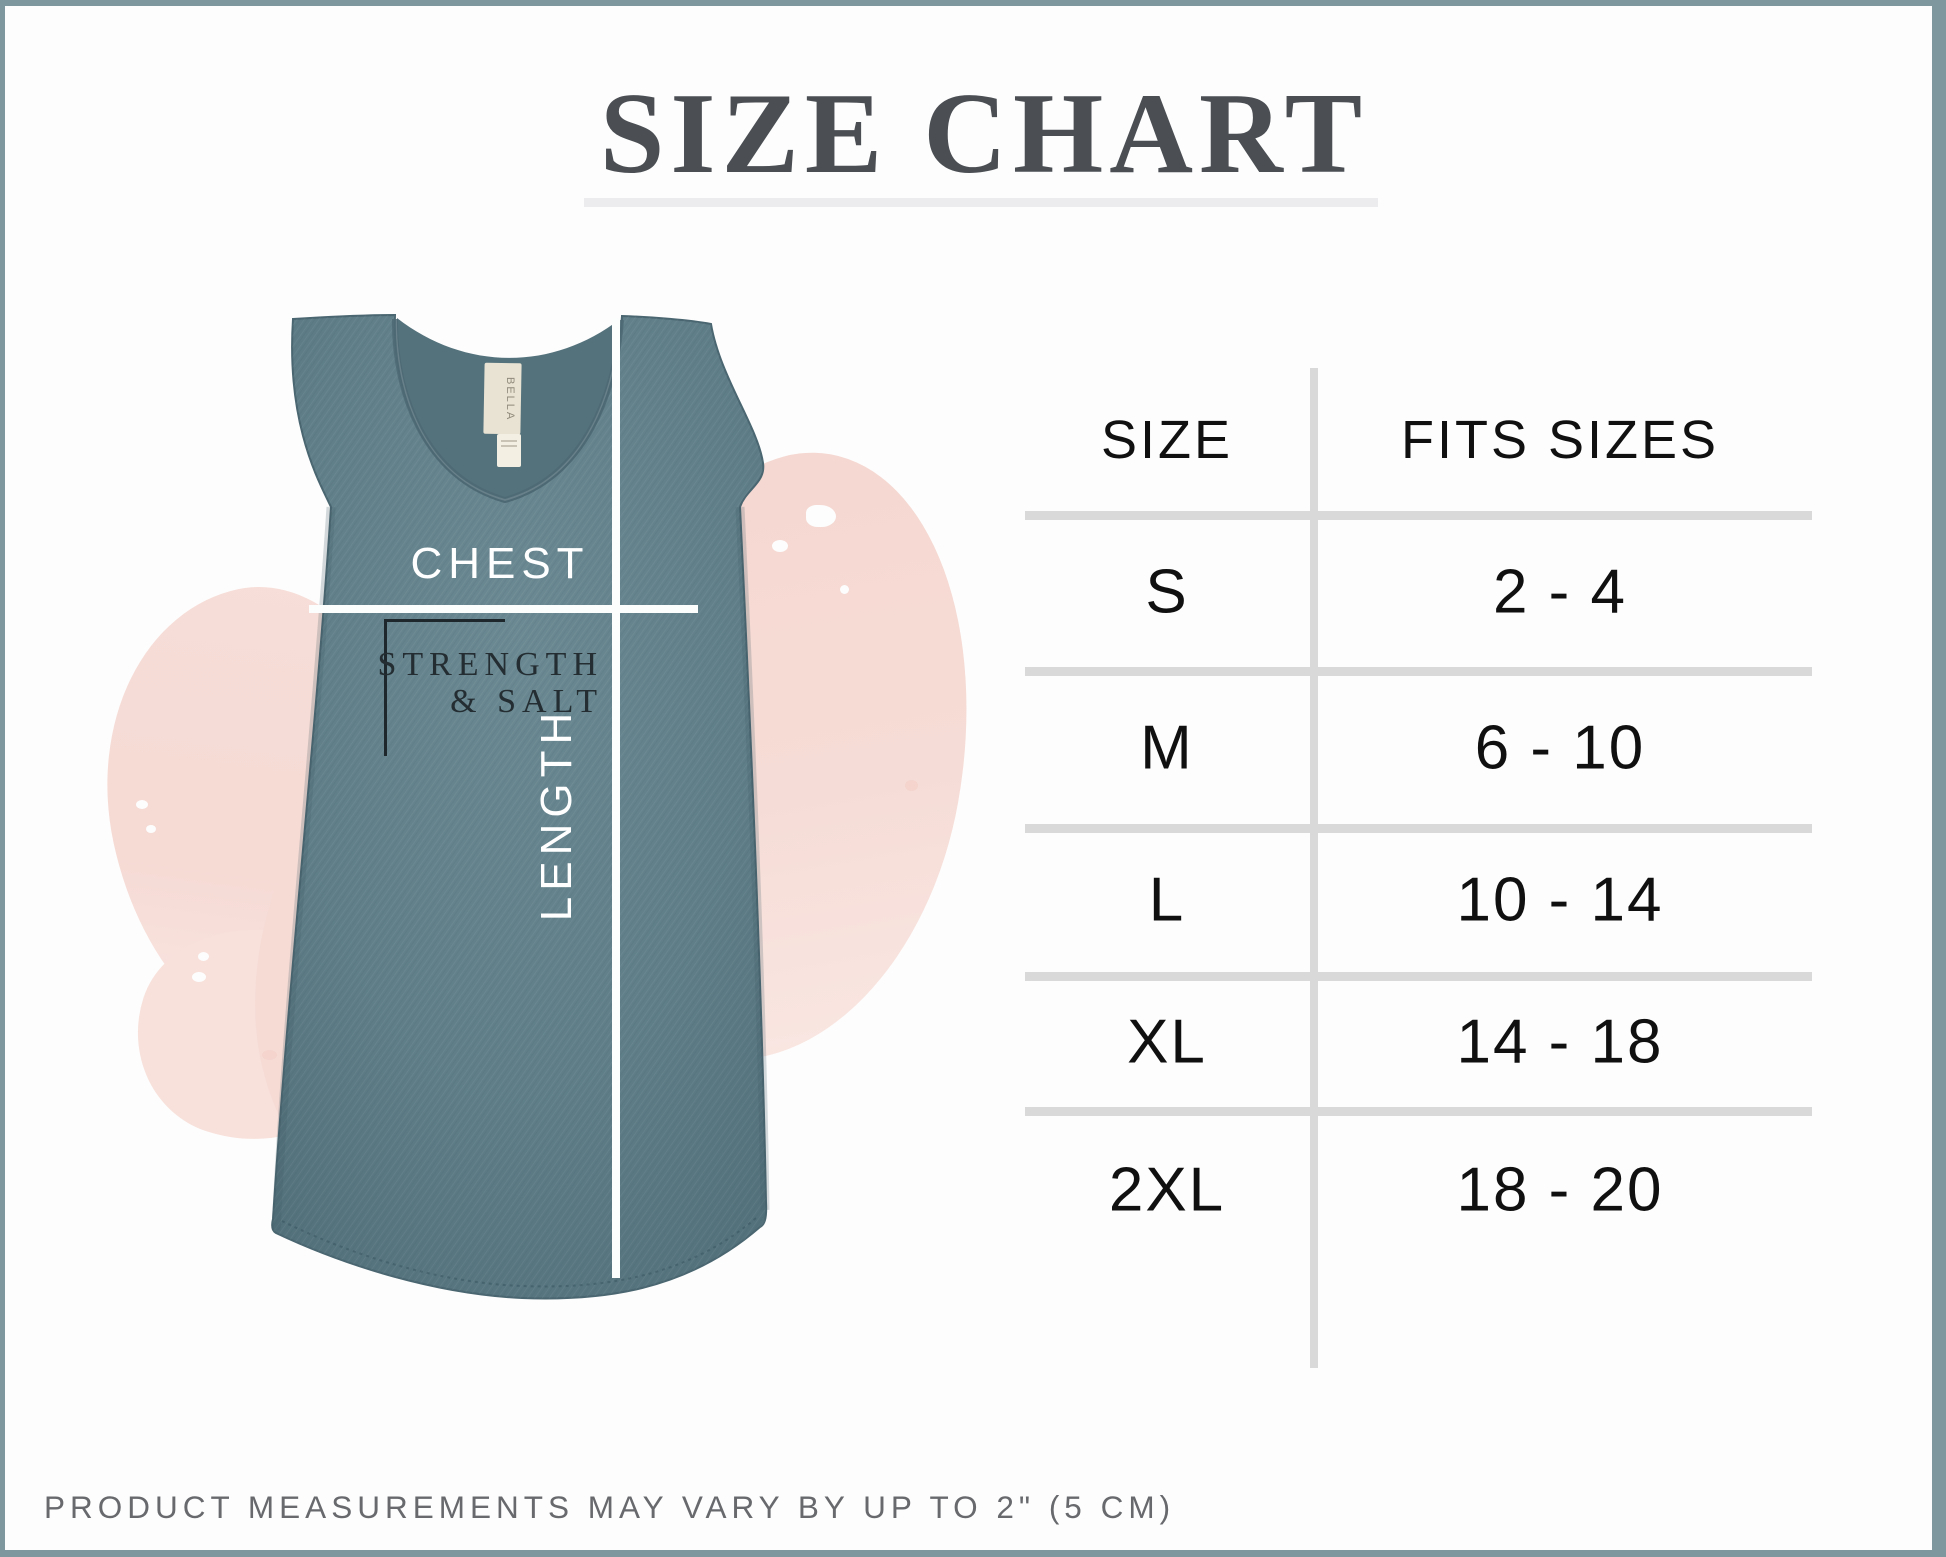  What do you see at coordinates (526, 701) in the screenshot?
I see `shirt-design-line2: & SALT` at bounding box center [526, 701].